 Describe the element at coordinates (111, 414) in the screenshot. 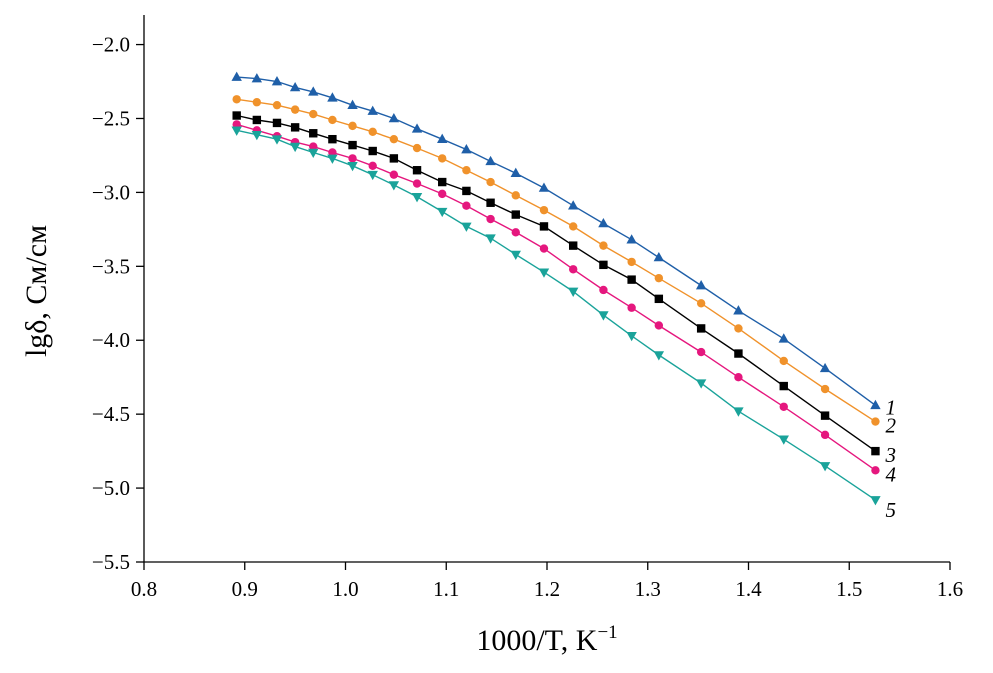

I see `y-tick-label: −4.5` at that location.